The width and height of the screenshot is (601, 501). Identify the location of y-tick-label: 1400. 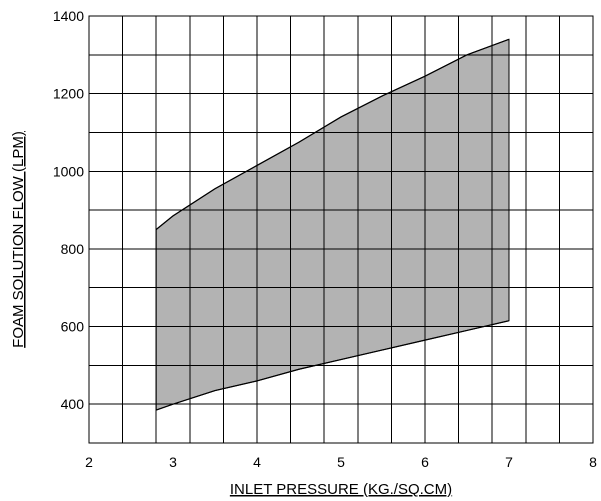
(68, 16).